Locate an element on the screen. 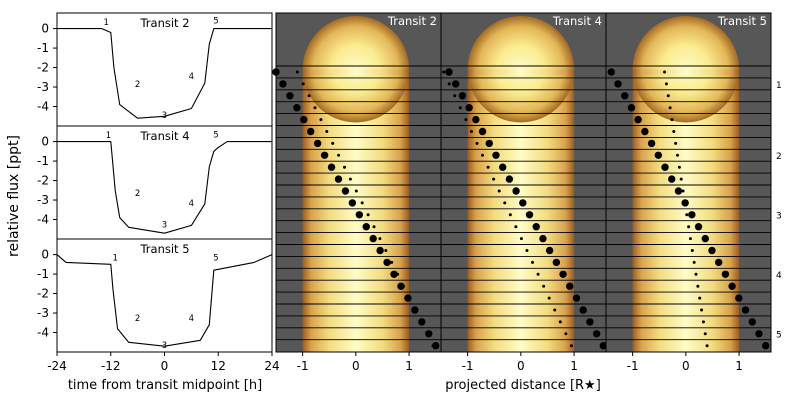 The height and width of the screenshot is (405, 790). x-tick-label: 0 is located at coordinates (686, 366).